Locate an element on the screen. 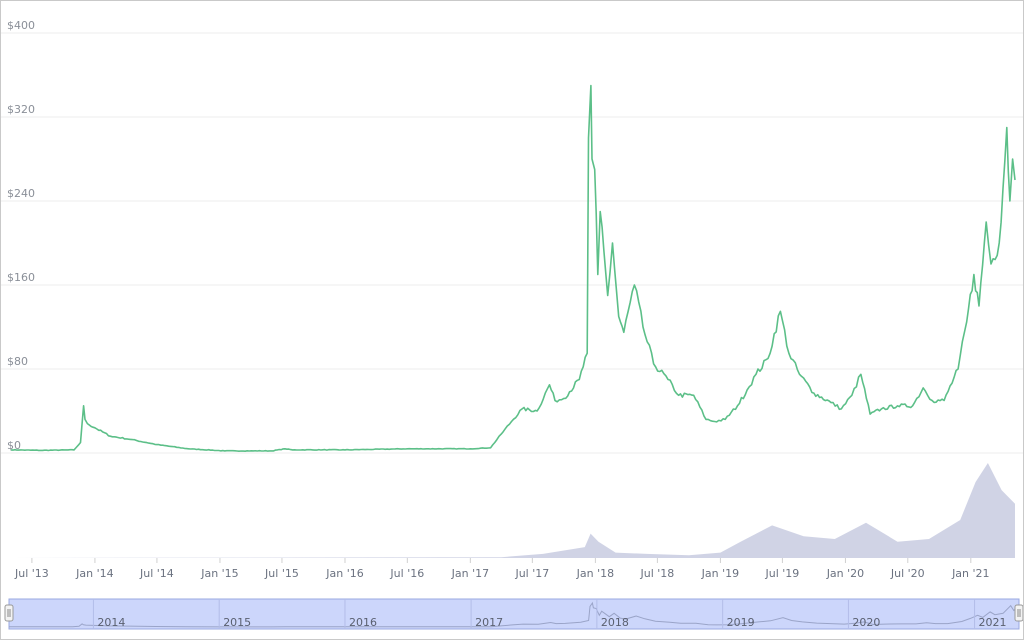 Image resolution: width=1024 pixels, height=640 pixels. navigator-year-label: 2017 is located at coordinates (489, 622).